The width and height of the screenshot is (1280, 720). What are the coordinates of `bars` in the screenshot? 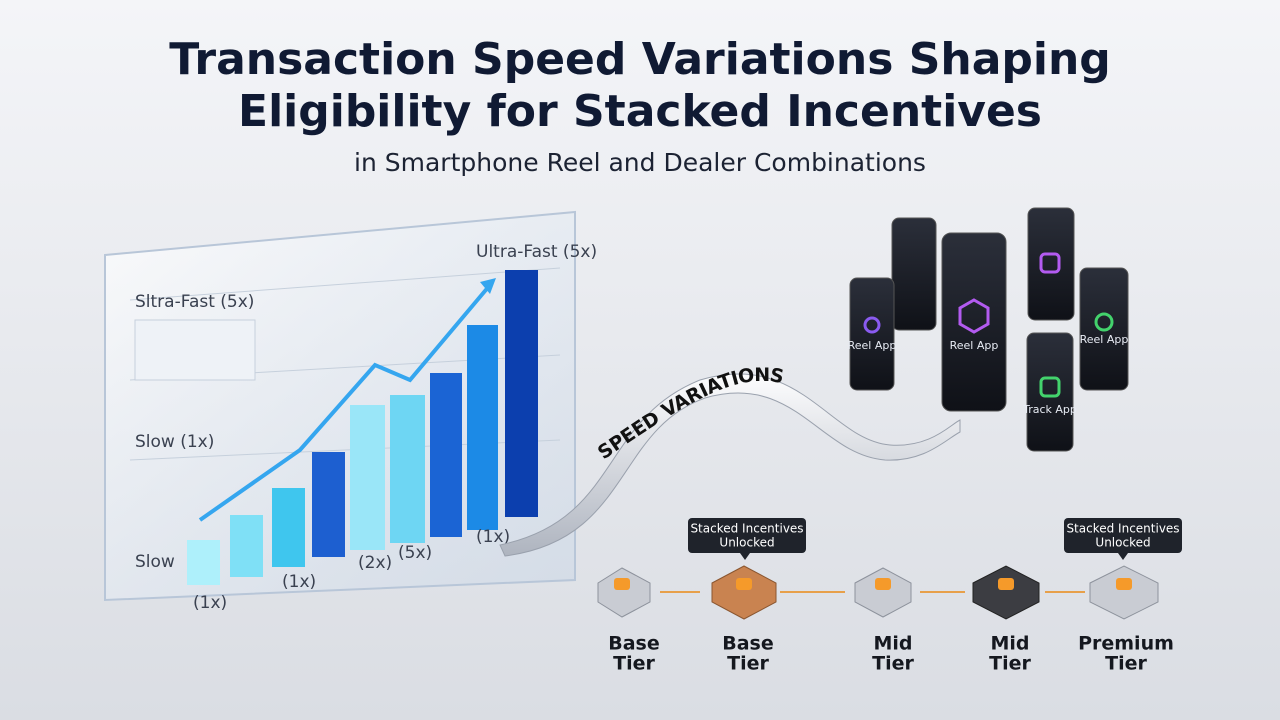 It's located at (362, 427).